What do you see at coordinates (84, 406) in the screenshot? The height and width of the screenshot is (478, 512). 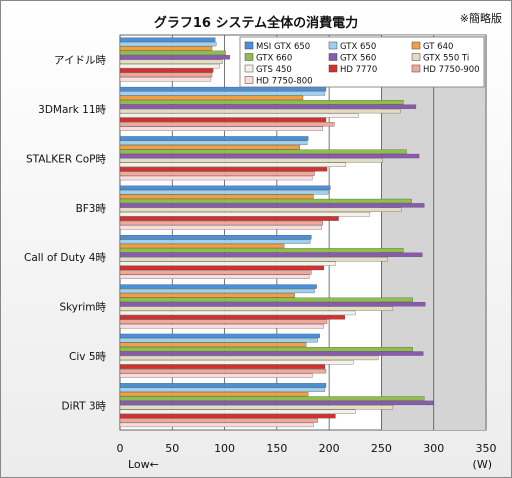 I see `category-label-7: DiRT 3時` at bounding box center [84, 406].